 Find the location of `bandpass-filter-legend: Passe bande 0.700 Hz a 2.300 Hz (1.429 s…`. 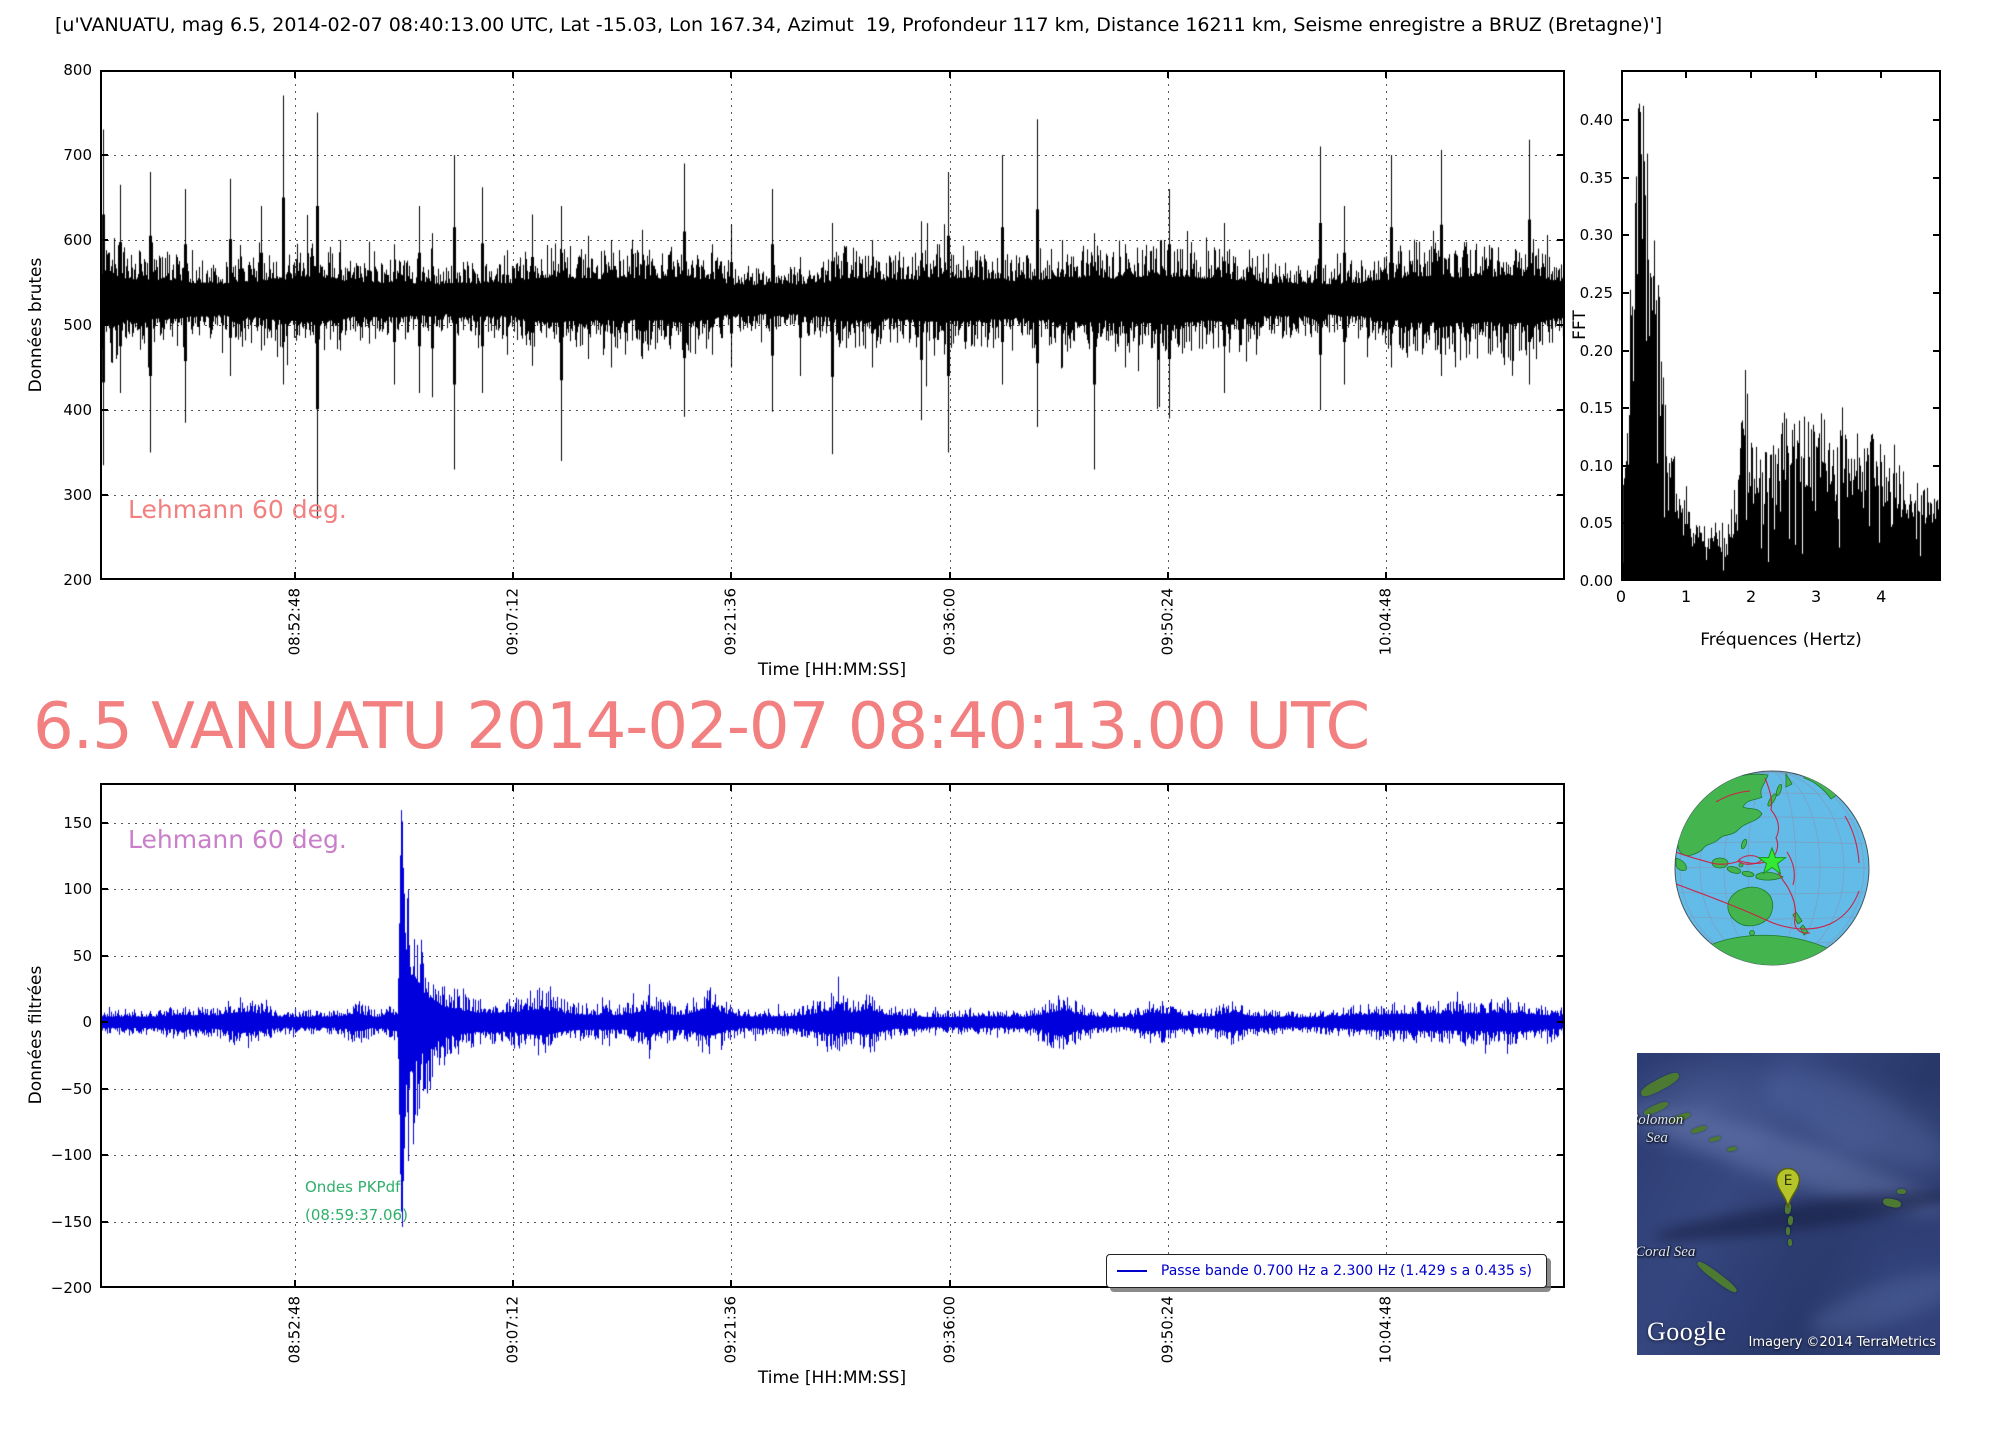

bandpass-filter-legend: Passe bande 0.700 Hz a 2.300 Hz (1.429 s… is located at coordinates (1326, 1271).